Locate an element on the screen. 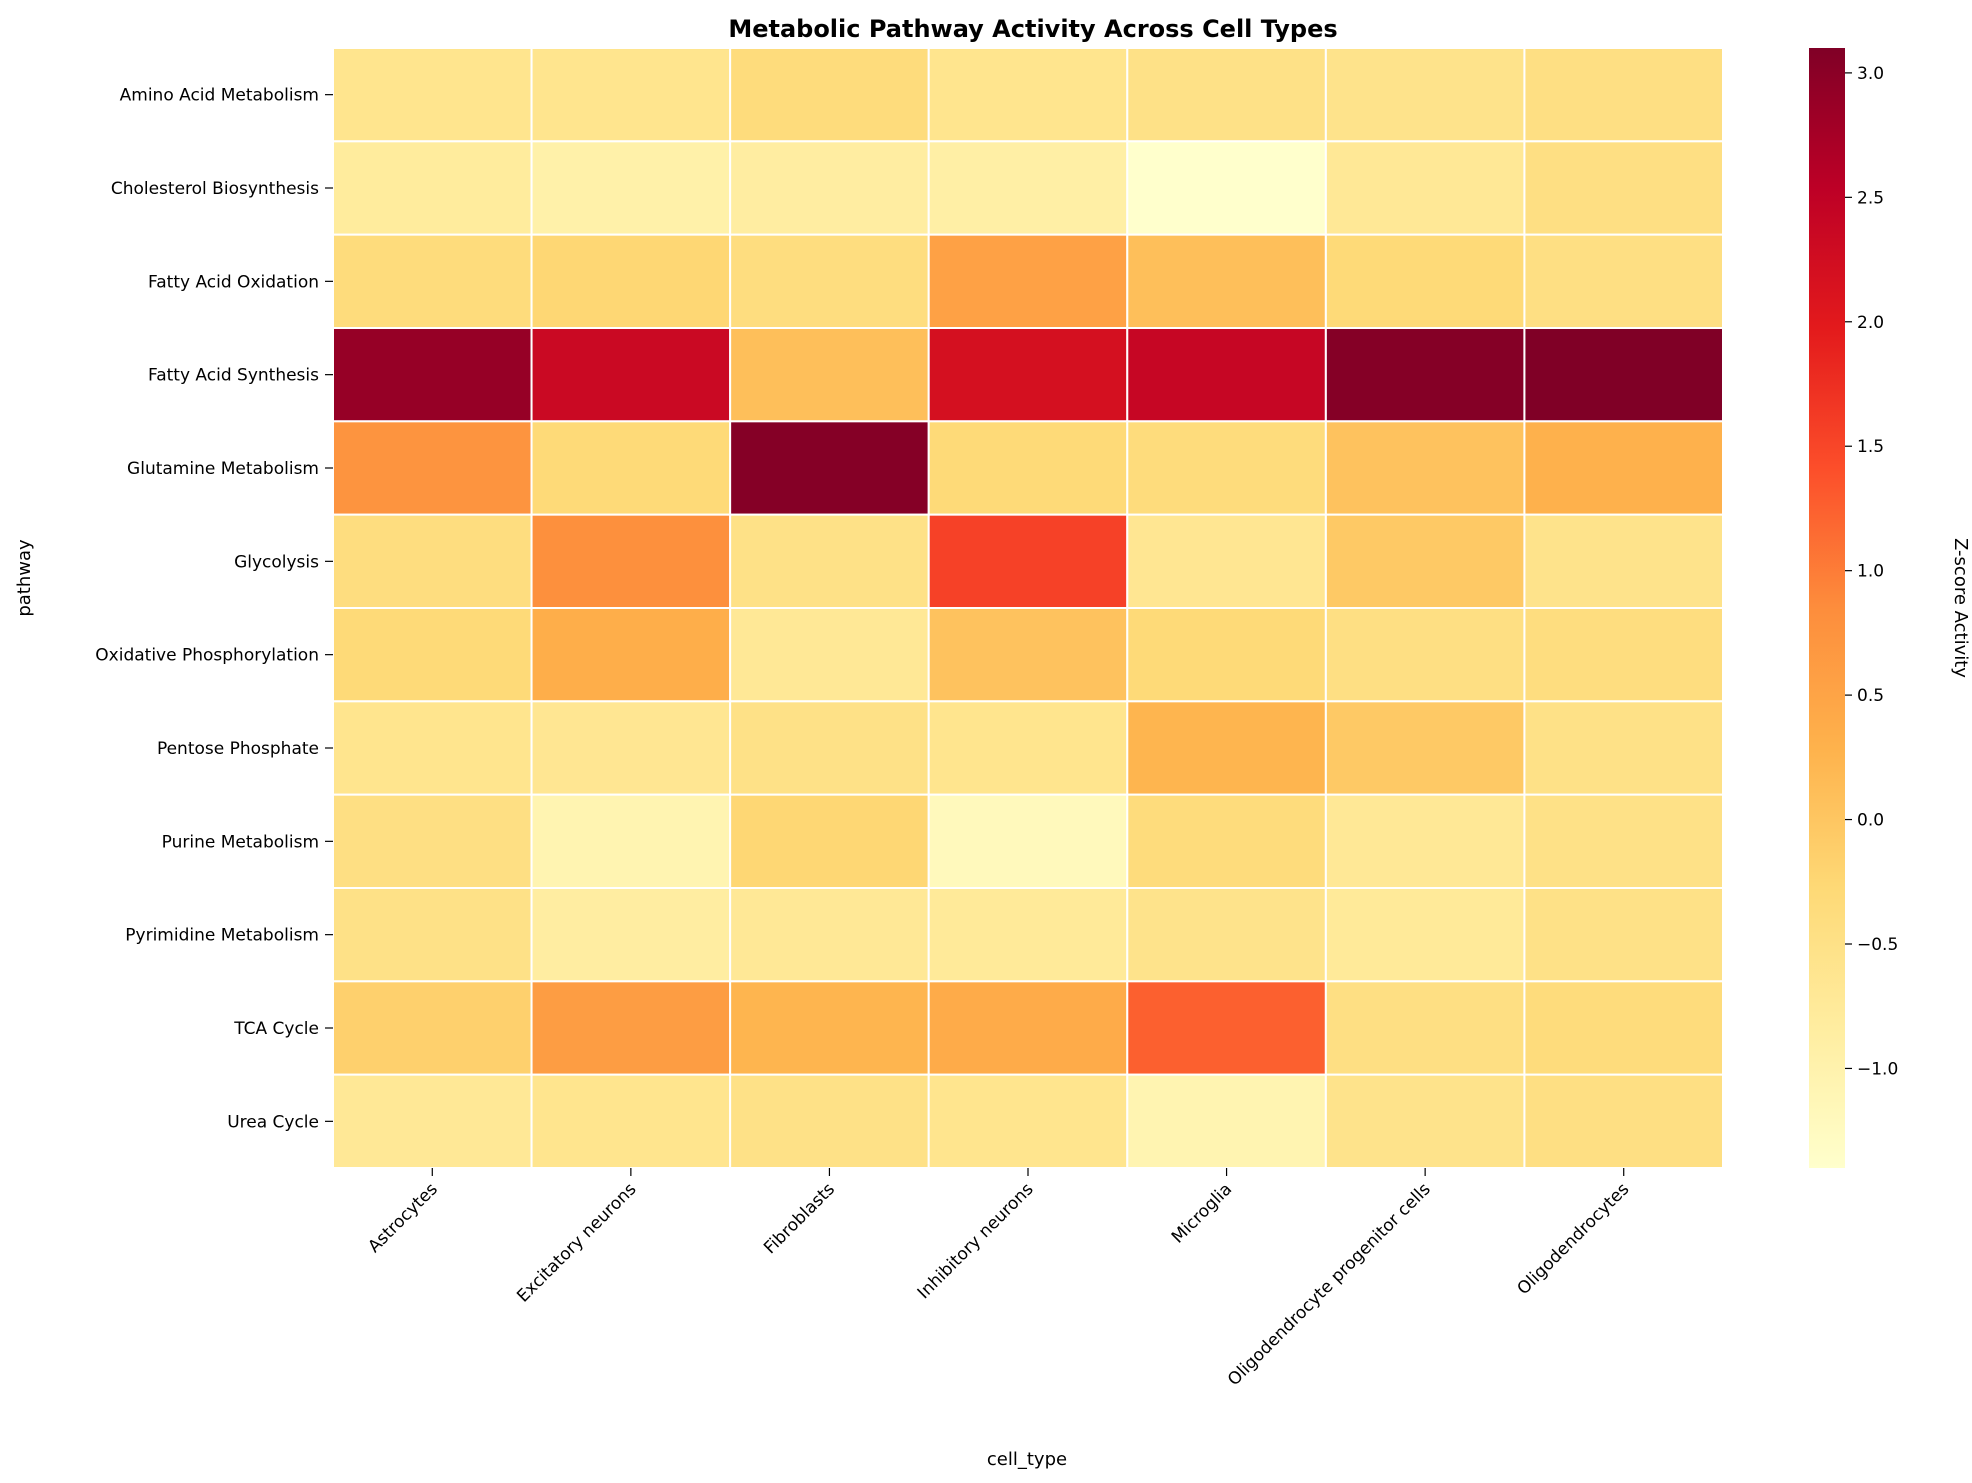  y-tick-label: Pyrimidine Metabolism is located at coordinates (222, 936).